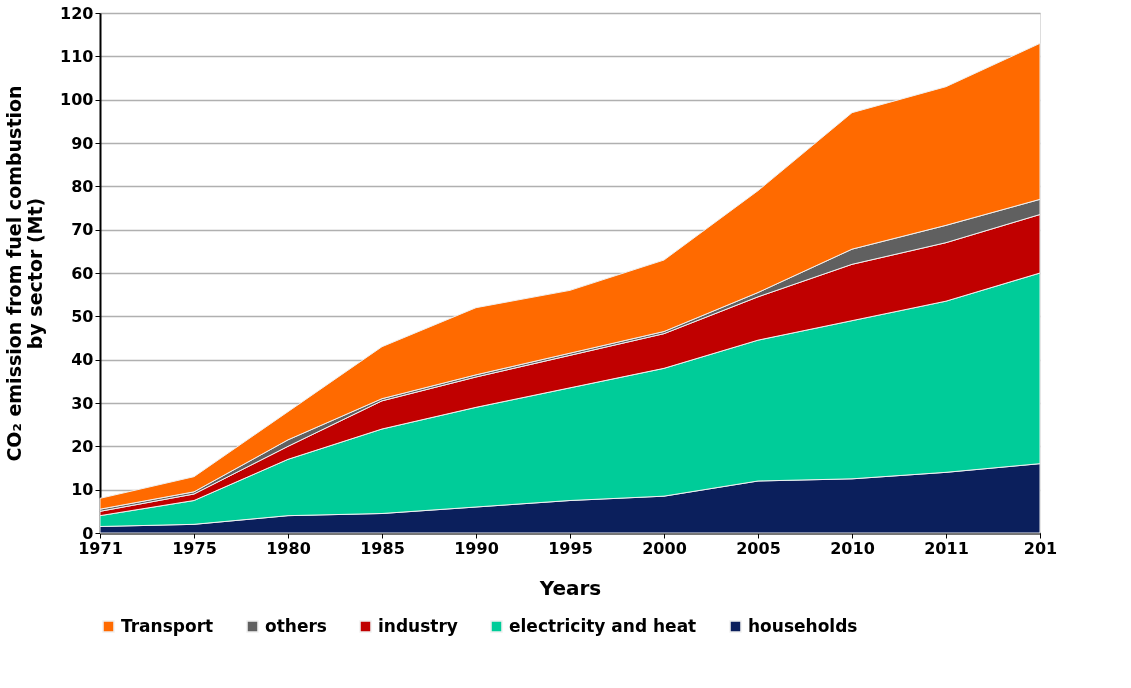  I want to click on legend-label: industry, so click(418, 625).